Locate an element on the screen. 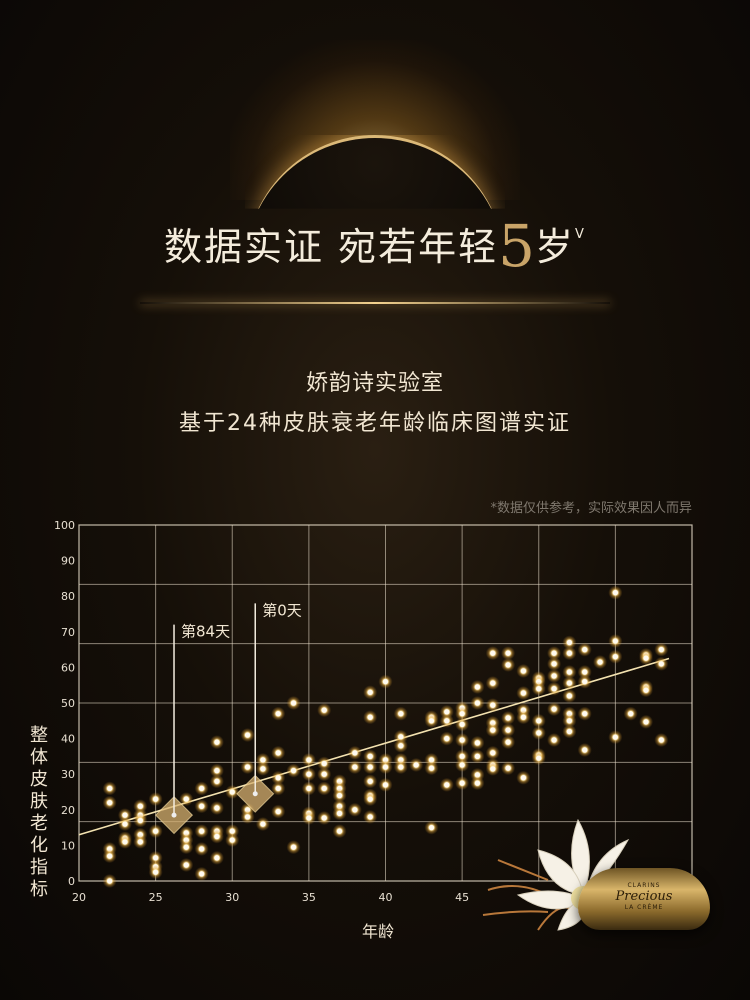  x-tick-label: 20 is located at coordinates (79, 897).